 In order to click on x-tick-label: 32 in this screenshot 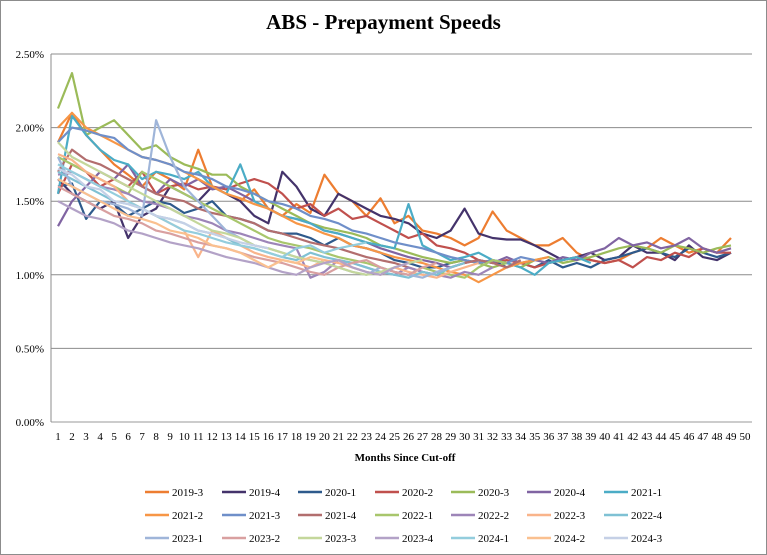, I will do `click(492, 437)`.